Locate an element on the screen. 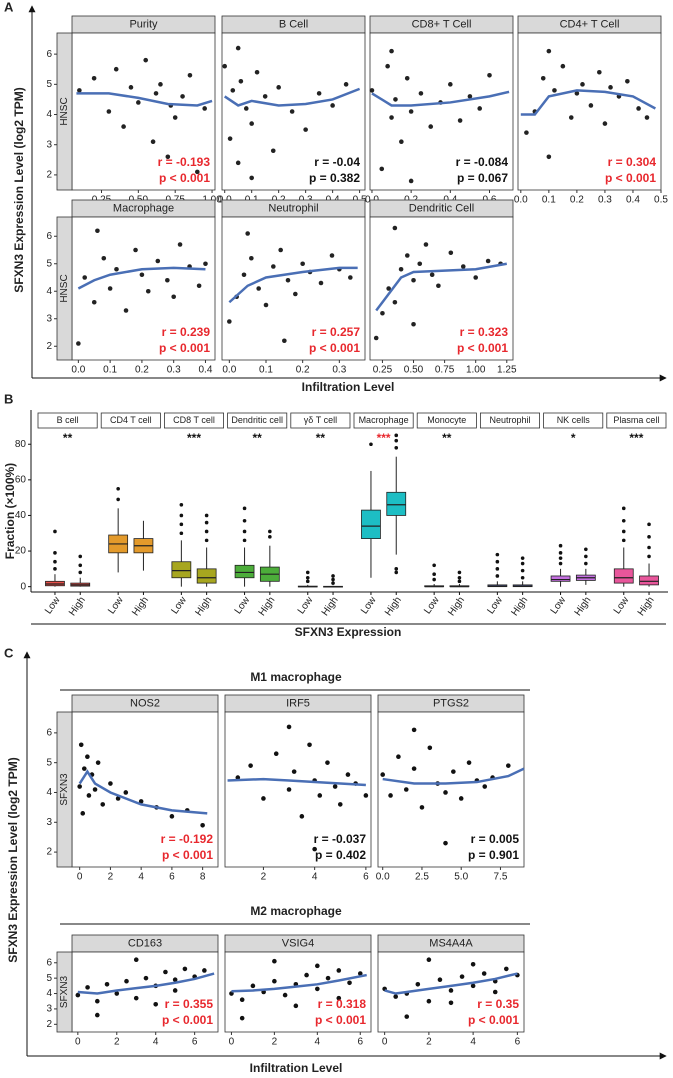  x-axis-label: Infiltration Level is located at coordinates (348, 387).